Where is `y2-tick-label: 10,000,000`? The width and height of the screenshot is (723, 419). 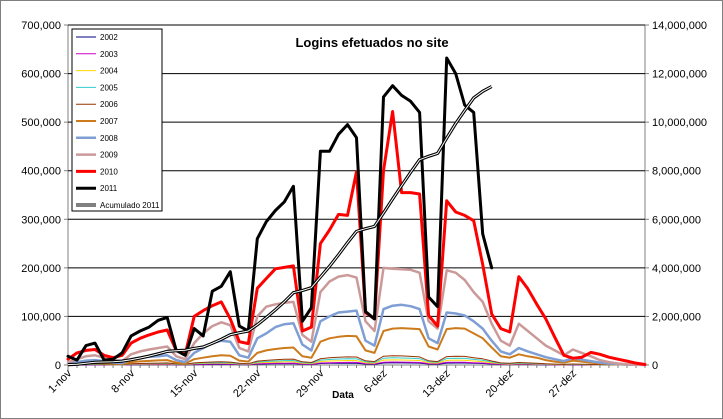 y2-tick-label: 10,000,000 is located at coordinates (679, 123).